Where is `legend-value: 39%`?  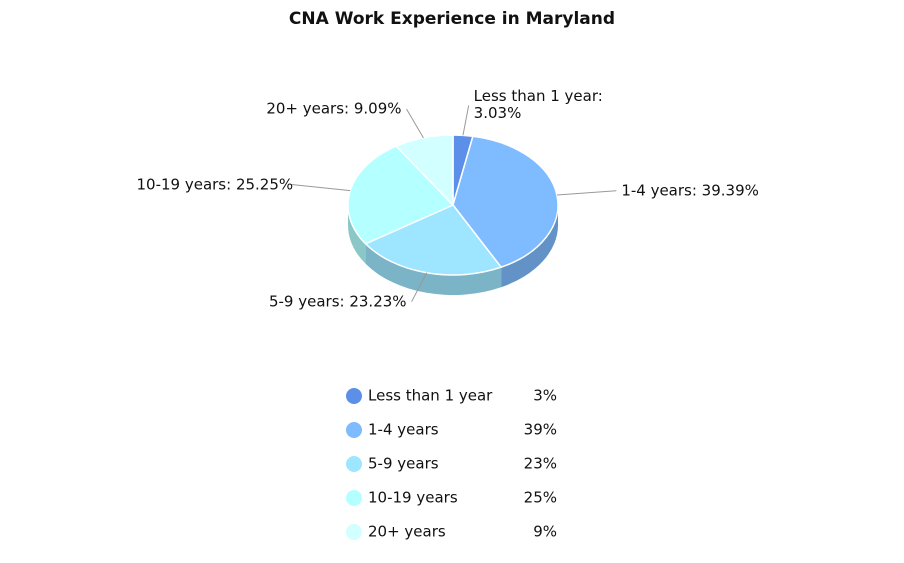
legend-value: 39% is located at coordinates (540, 430).